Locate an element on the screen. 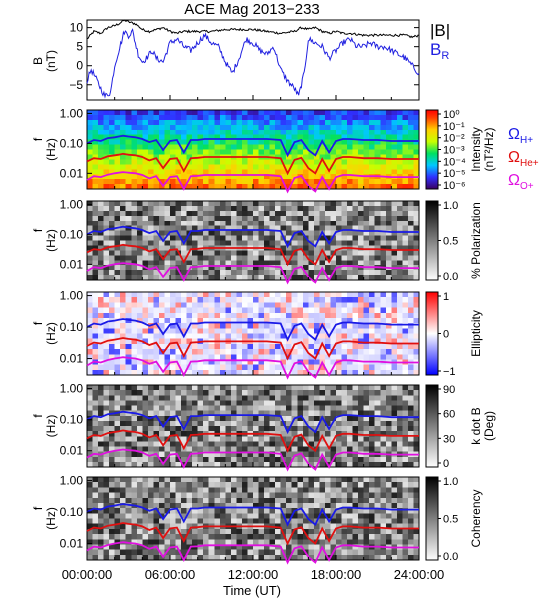 This screenshot has height=600, width=550. gyro-line-h is located at coordinates (252, 146).